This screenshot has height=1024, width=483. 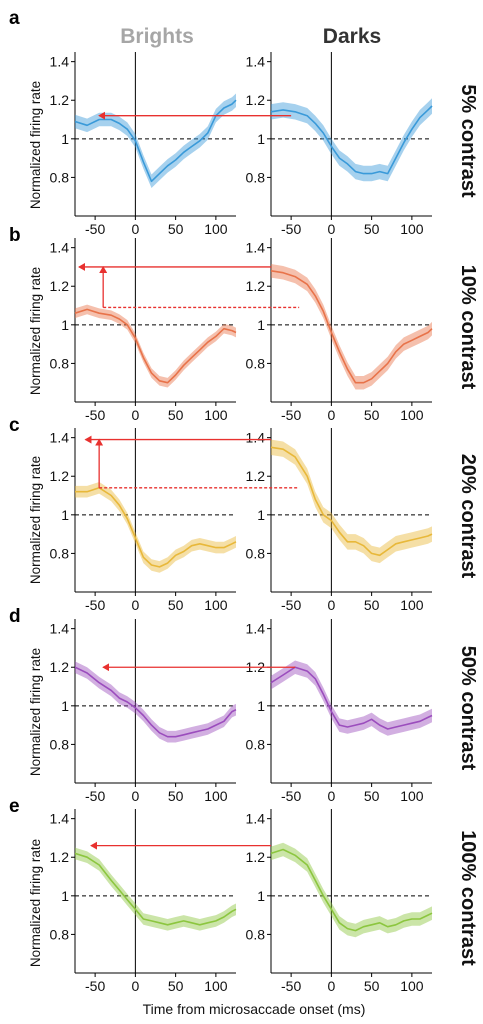 I want to click on plot-a-brights: 0.8 1 1.2 1.4 -50 0 50 100, so click(x=143, y=144).